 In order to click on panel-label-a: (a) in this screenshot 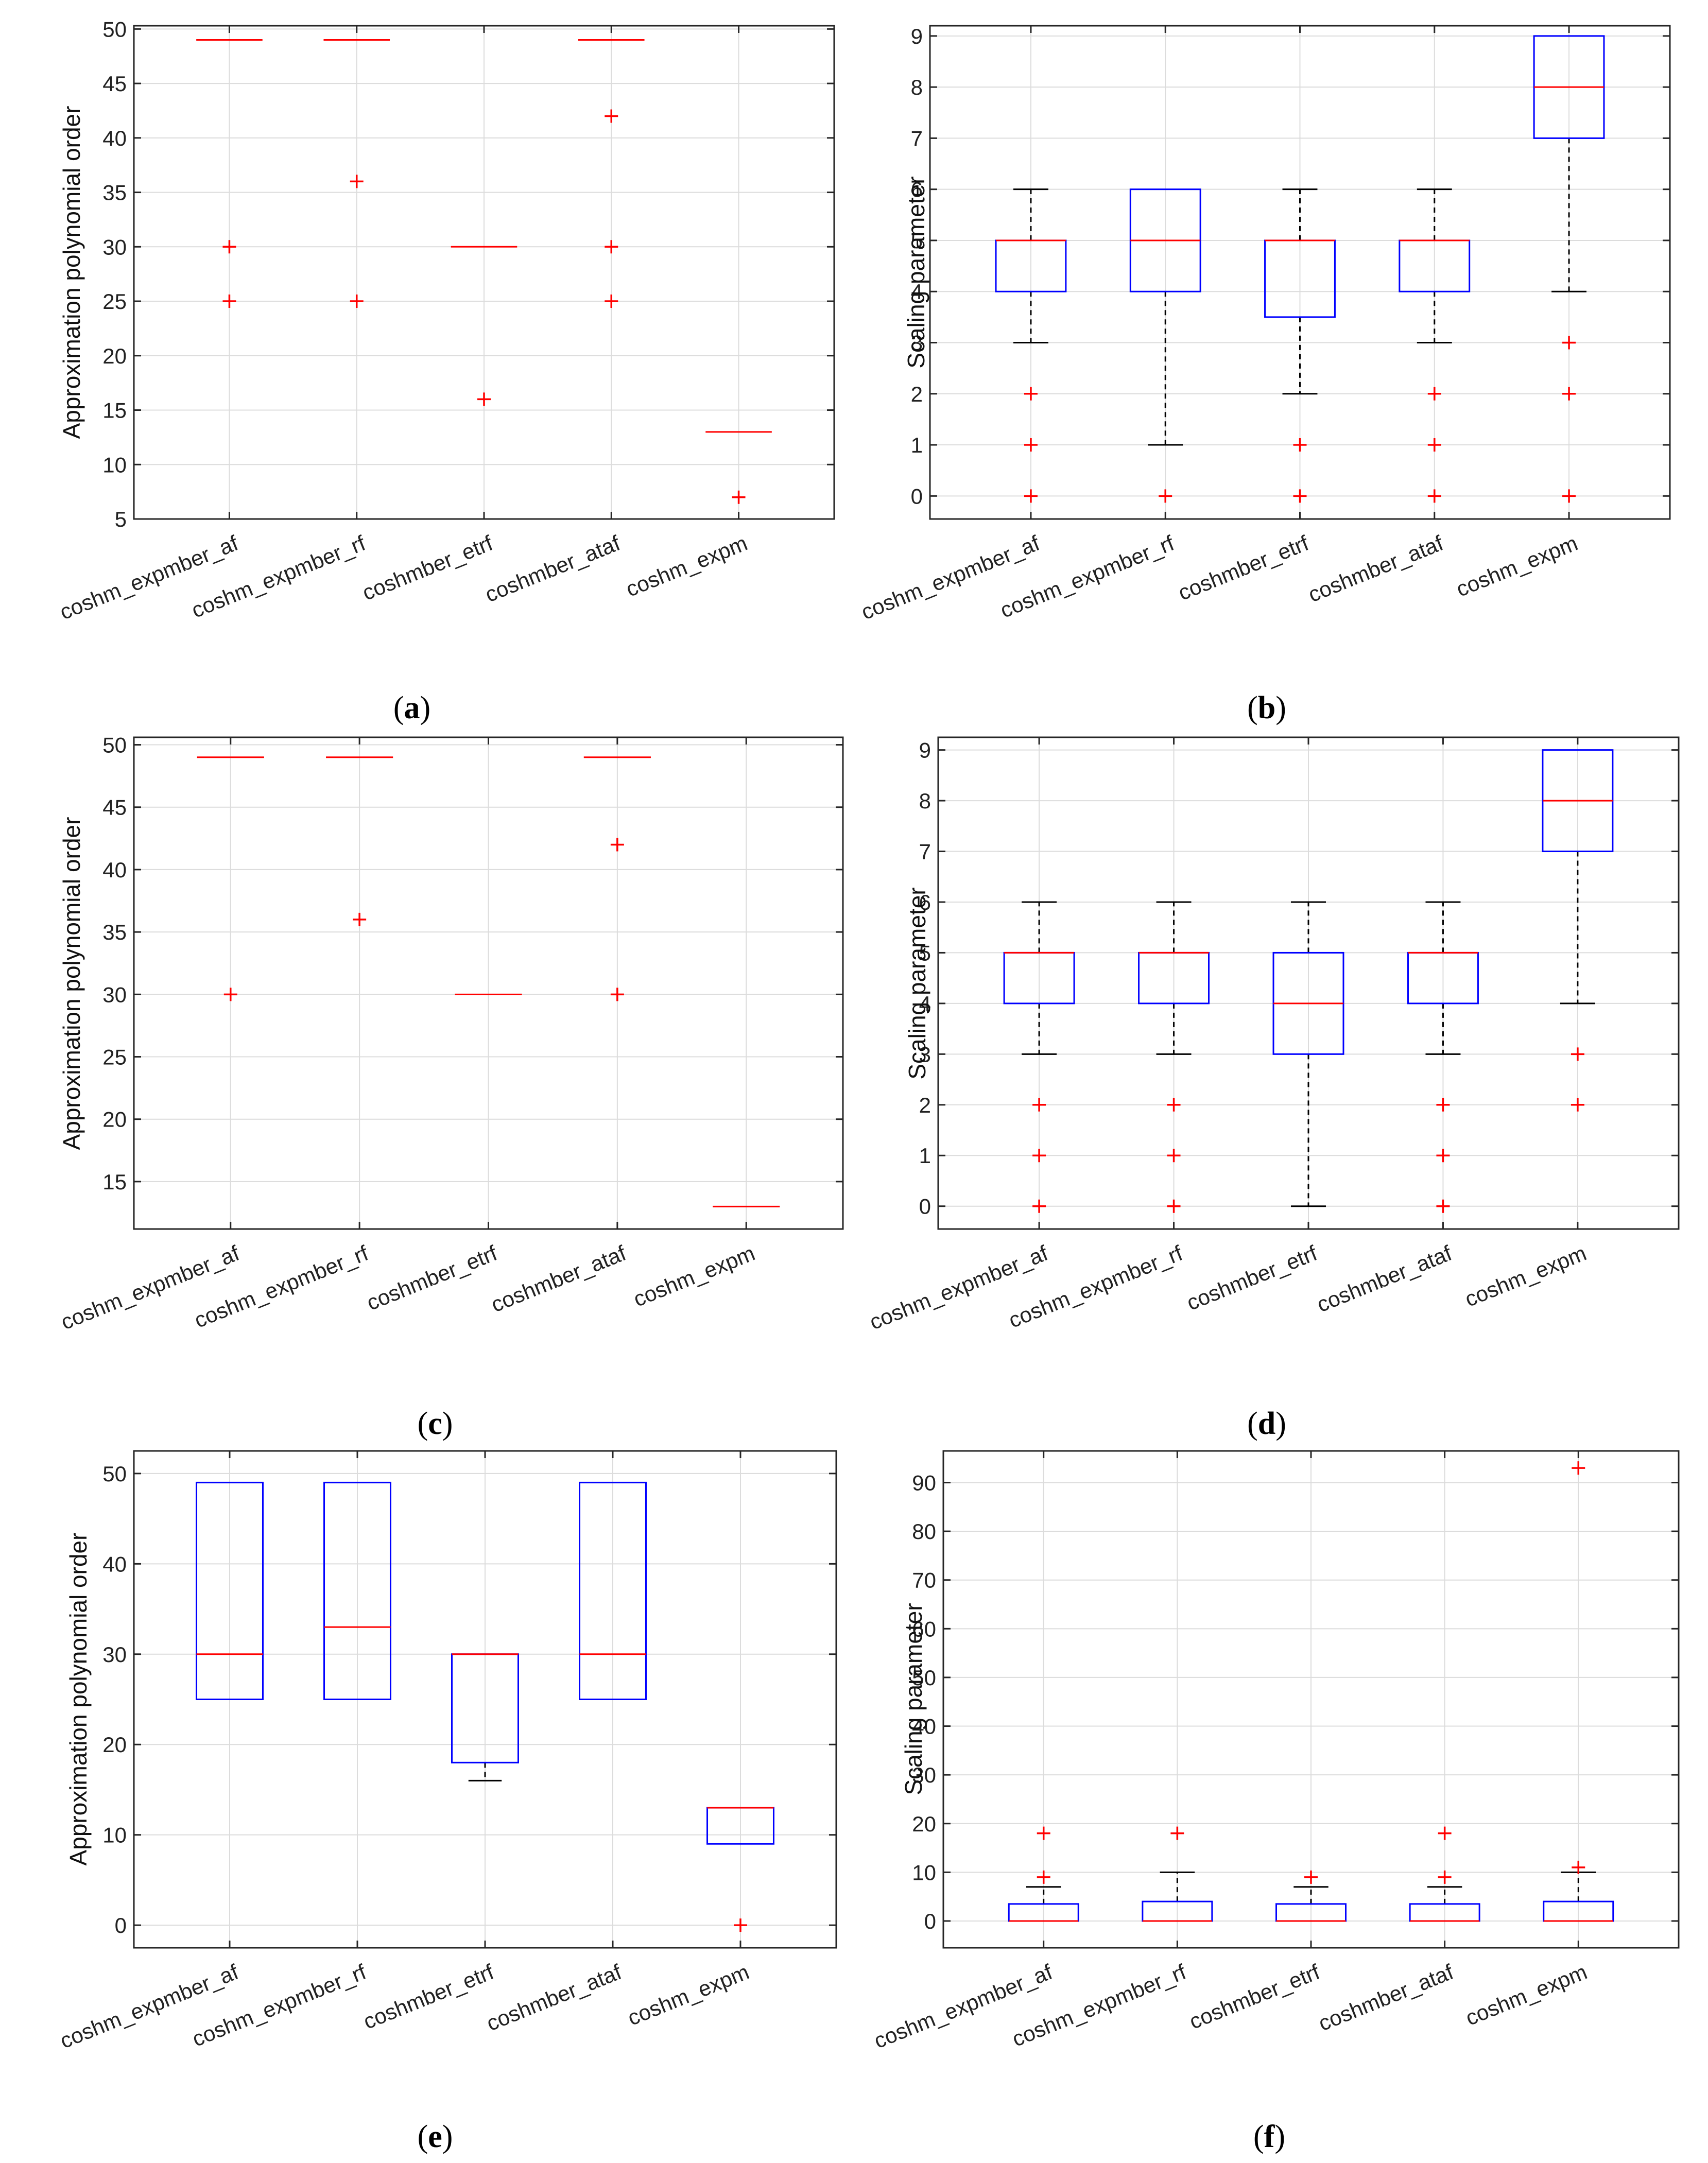, I will do `click(411, 707)`.